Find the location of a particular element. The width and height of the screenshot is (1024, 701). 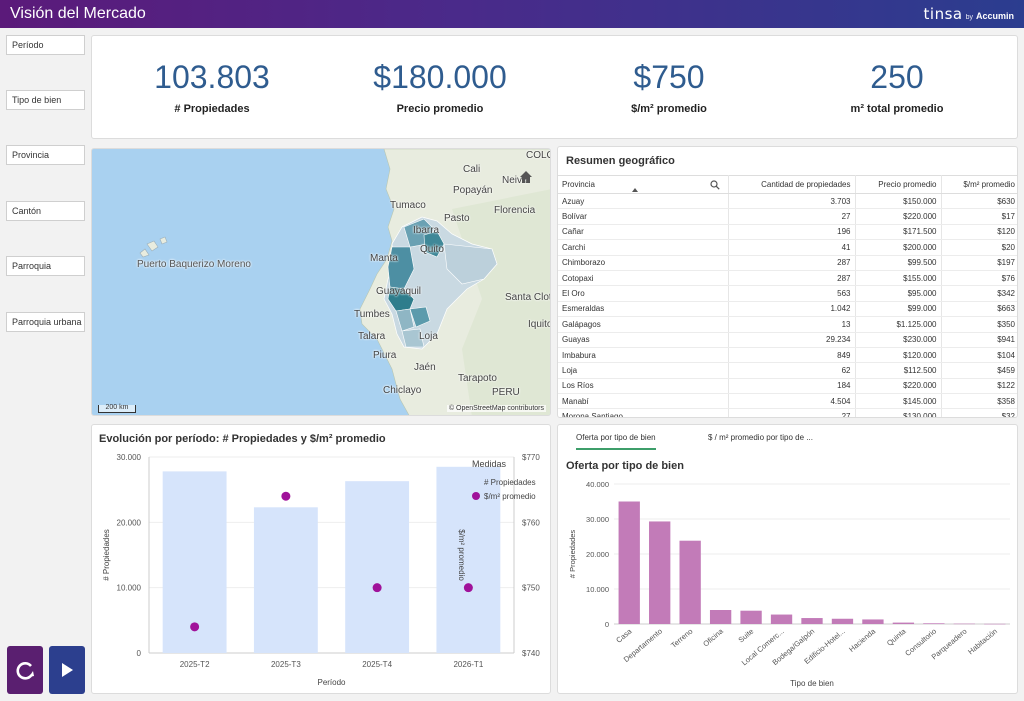

table-row: Morona Santiago 27 $130.000 $32 is located at coordinates (787, 412).